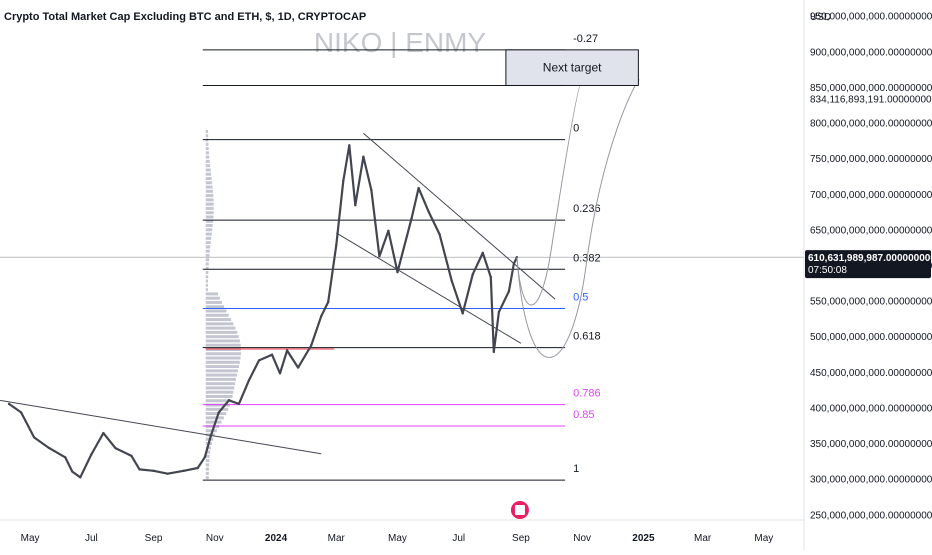 The image size is (932, 555). Describe the element at coordinates (871, 515) in the screenshot. I see `y-tick-label: 250,000,000,000.000000000000` at that location.